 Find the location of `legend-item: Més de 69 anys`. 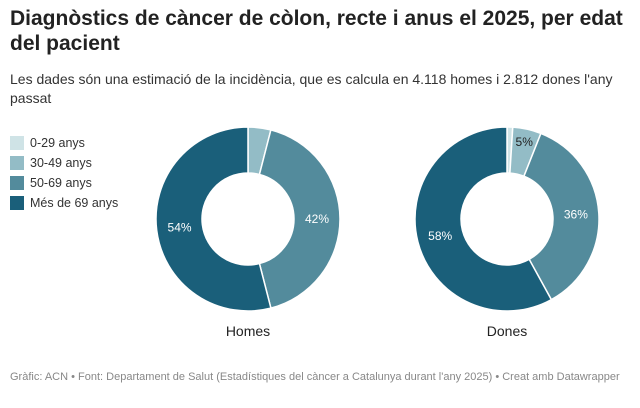

legend-item: Més de 69 anys is located at coordinates (64, 203).